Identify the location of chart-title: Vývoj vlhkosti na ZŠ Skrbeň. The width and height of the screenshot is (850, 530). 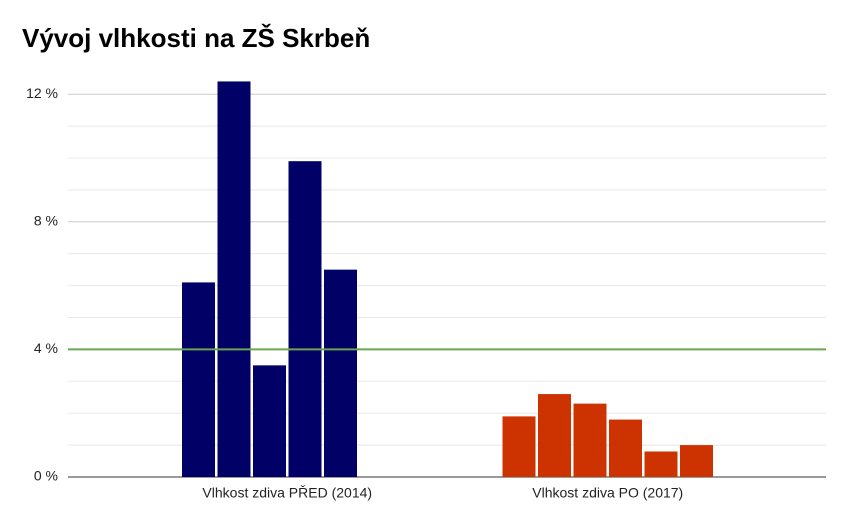
(196, 38).